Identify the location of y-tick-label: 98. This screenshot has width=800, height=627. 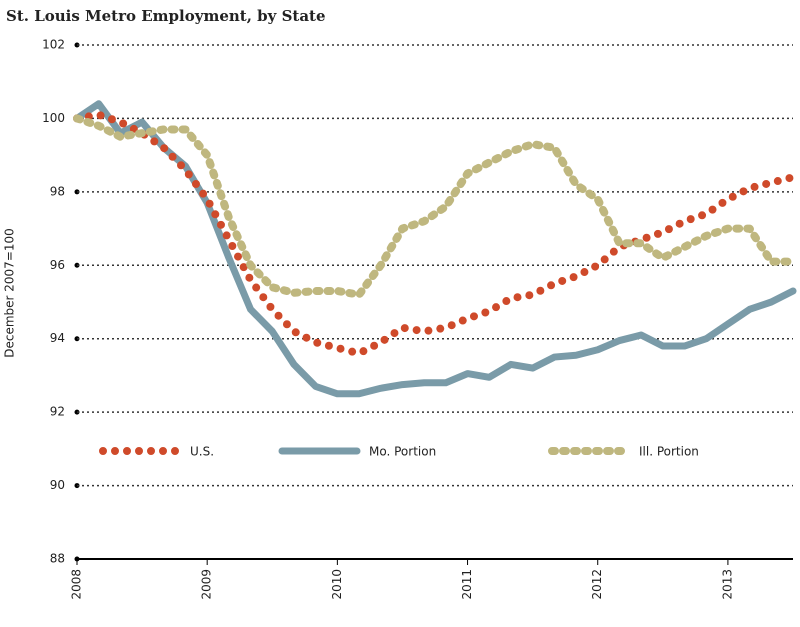
(57, 191).